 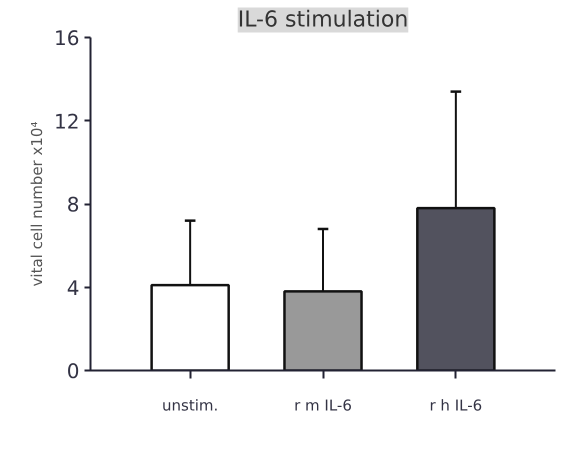 I want to click on y-tick-label: 4, so click(x=73, y=288).